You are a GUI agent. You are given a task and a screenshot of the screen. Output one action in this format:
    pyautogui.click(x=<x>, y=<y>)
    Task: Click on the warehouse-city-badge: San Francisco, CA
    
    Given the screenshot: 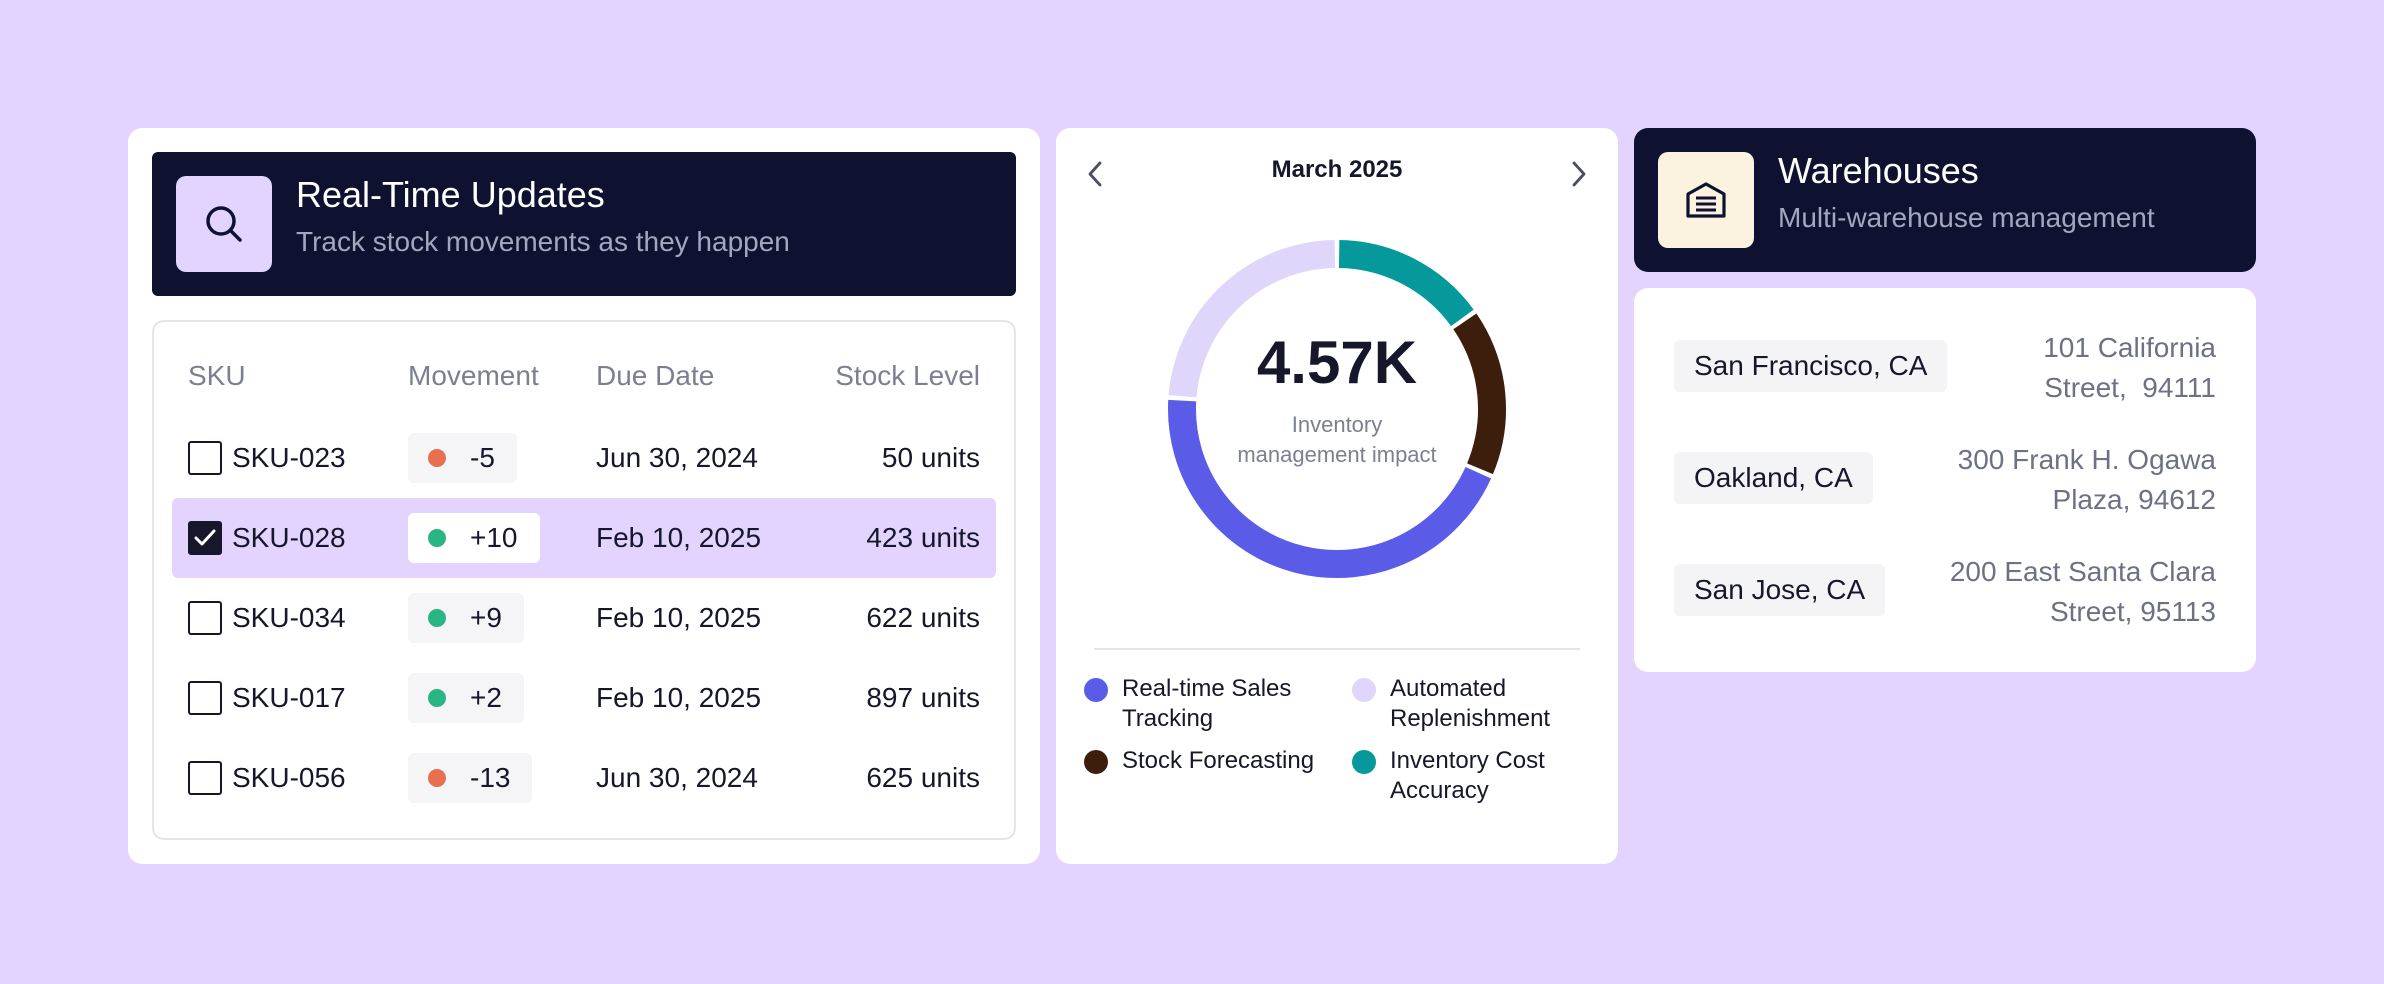 What is the action you would take?
    pyautogui.click(x=1811, y=366)
    